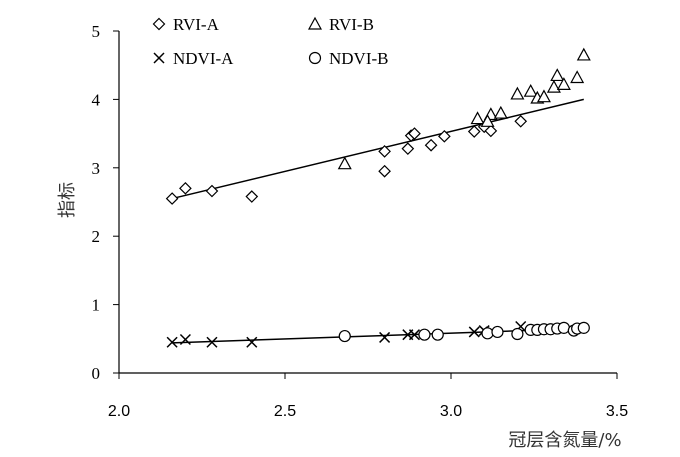 Image resolution: width=680 pixels, height=457 pixels. What do you see at coordinates (203, 58) in the screenshot?
I see `legend-label: NDVI-A` at bounding box center [203, 58].